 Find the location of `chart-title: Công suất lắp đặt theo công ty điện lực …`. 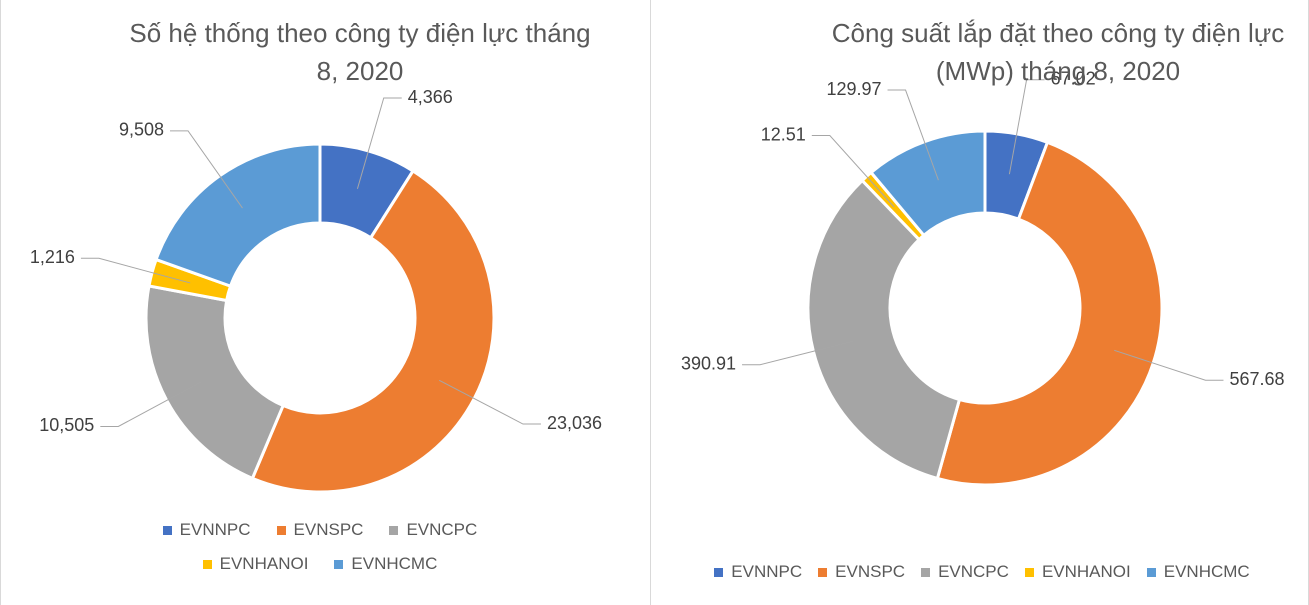

chart-title: Công suất lắp đặt theo công ty điện lực … is located at coordinates (1058, 52).